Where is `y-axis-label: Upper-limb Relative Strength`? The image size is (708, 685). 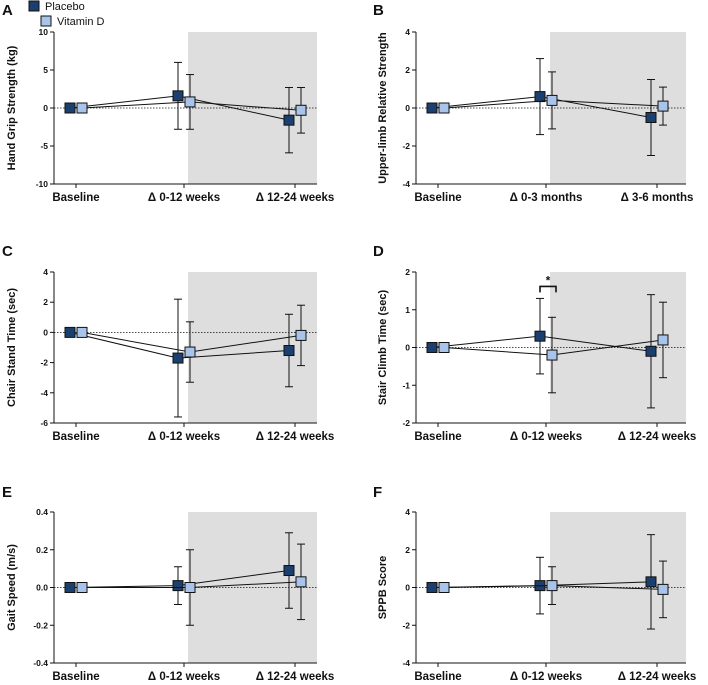
y-axis-label: Upper-limb Relative Strength is located at coordinates (383, 108).